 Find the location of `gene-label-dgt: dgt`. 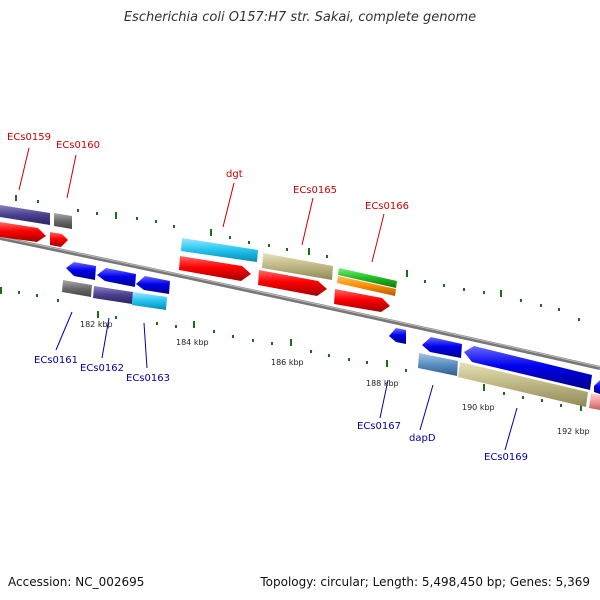

gene-label-dgt: dgt is located at coordinates (234, 174).